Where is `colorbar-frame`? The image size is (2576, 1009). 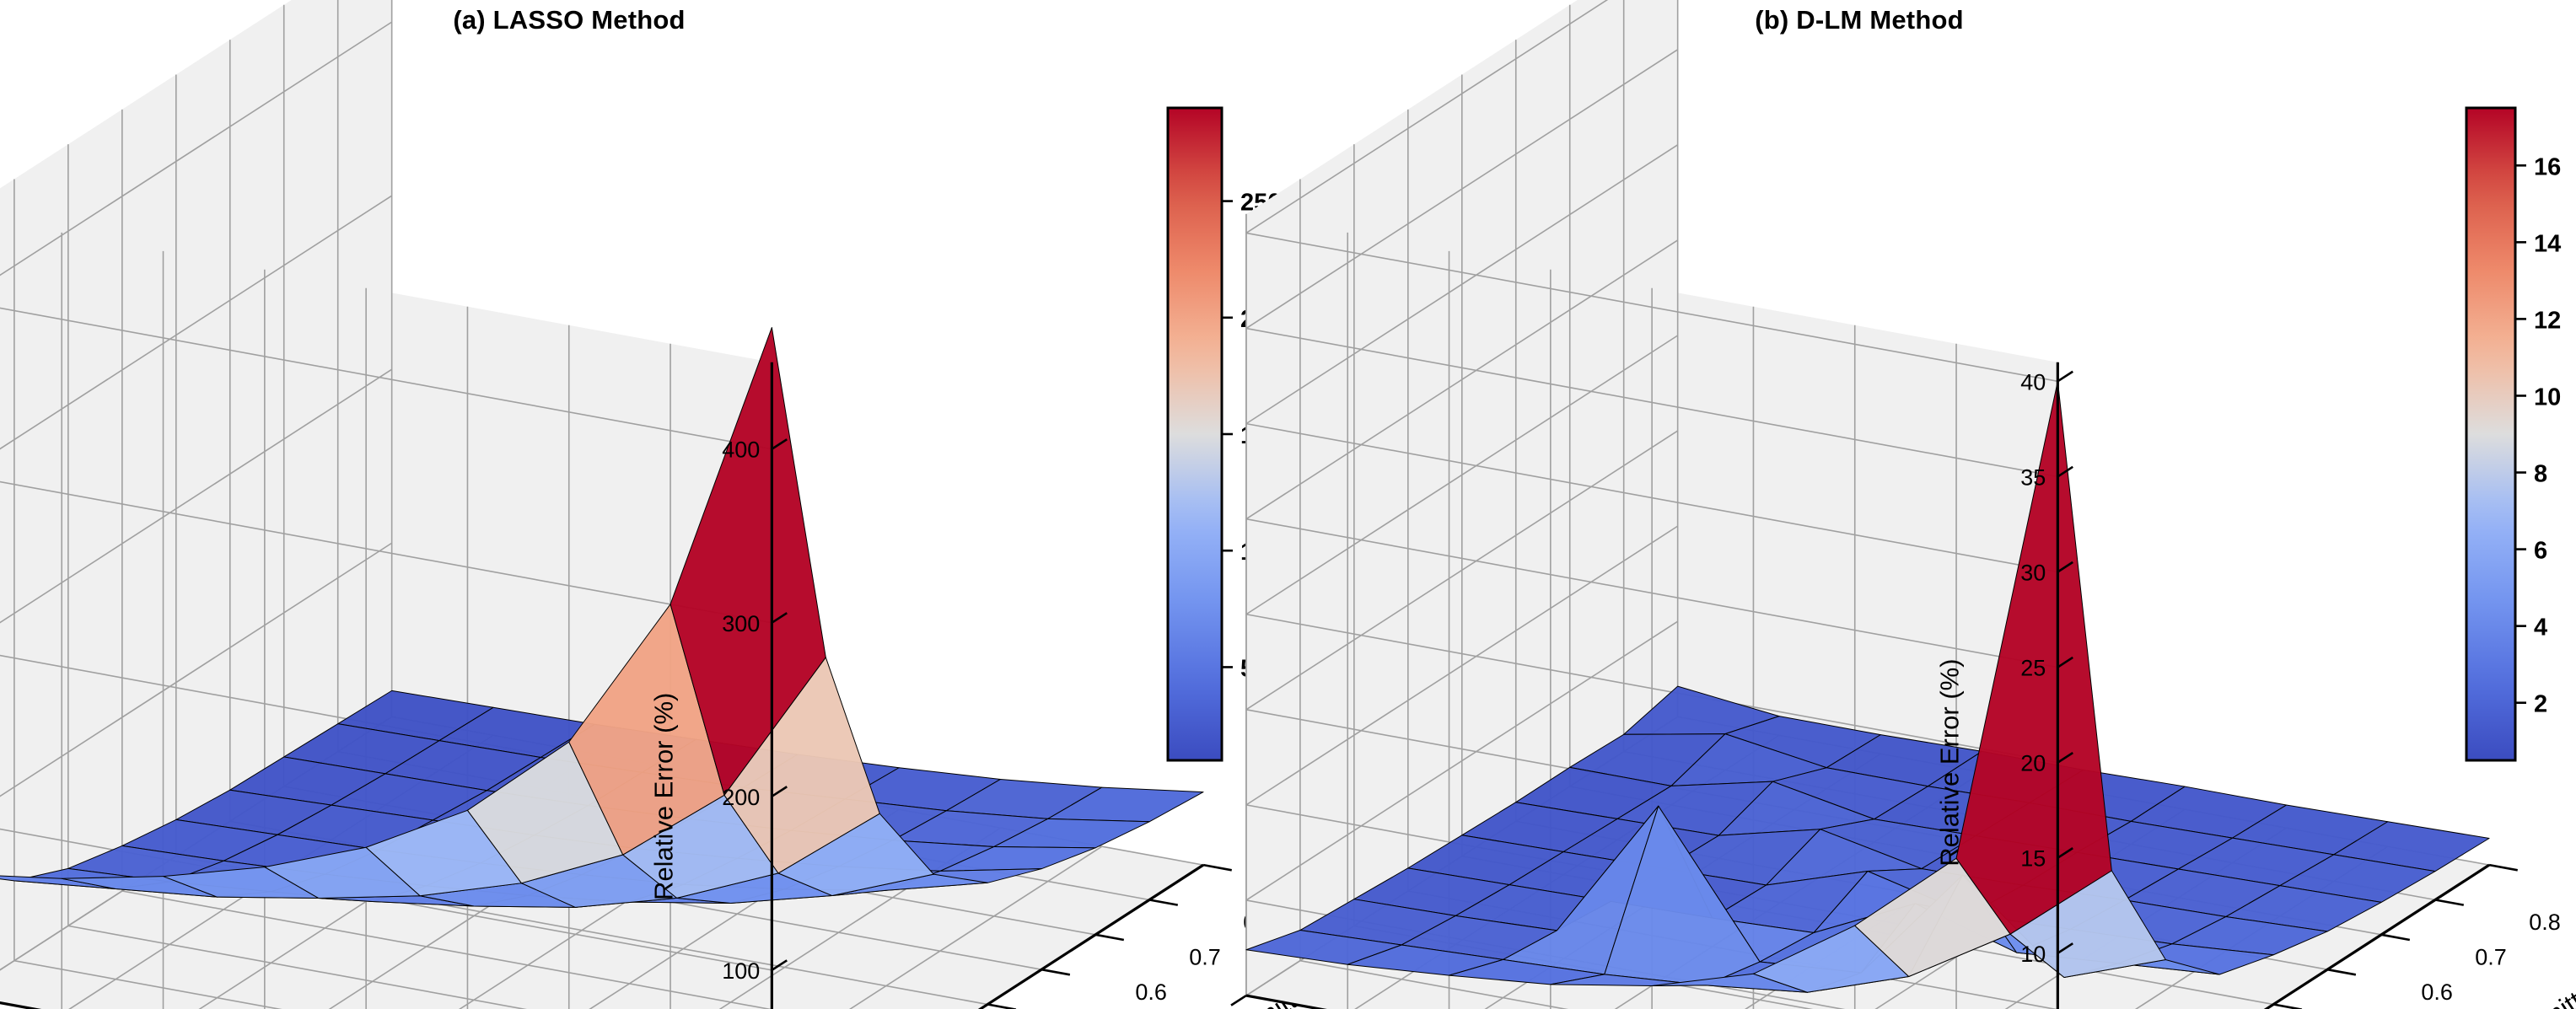
colorbar-frame is located at coordinates (2491, 434).